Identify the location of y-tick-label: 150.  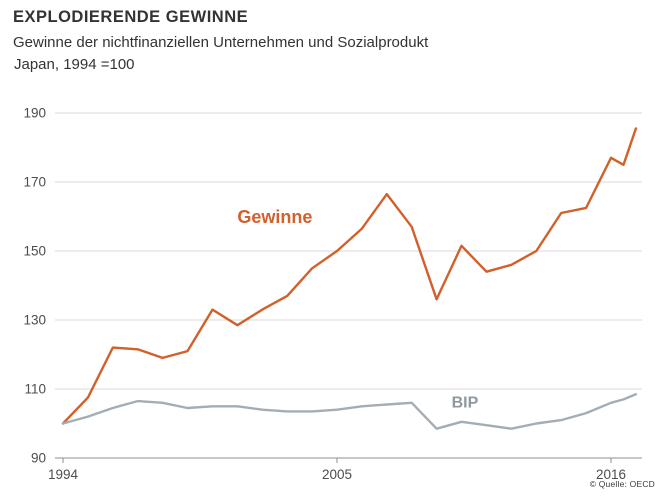
(34, 251).